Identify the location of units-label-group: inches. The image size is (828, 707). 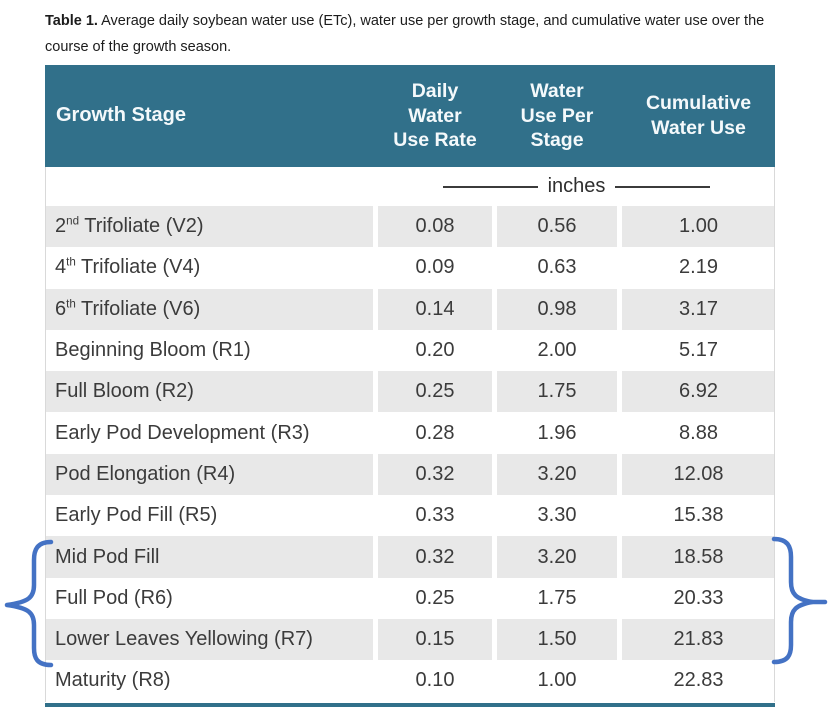
(576, 186).